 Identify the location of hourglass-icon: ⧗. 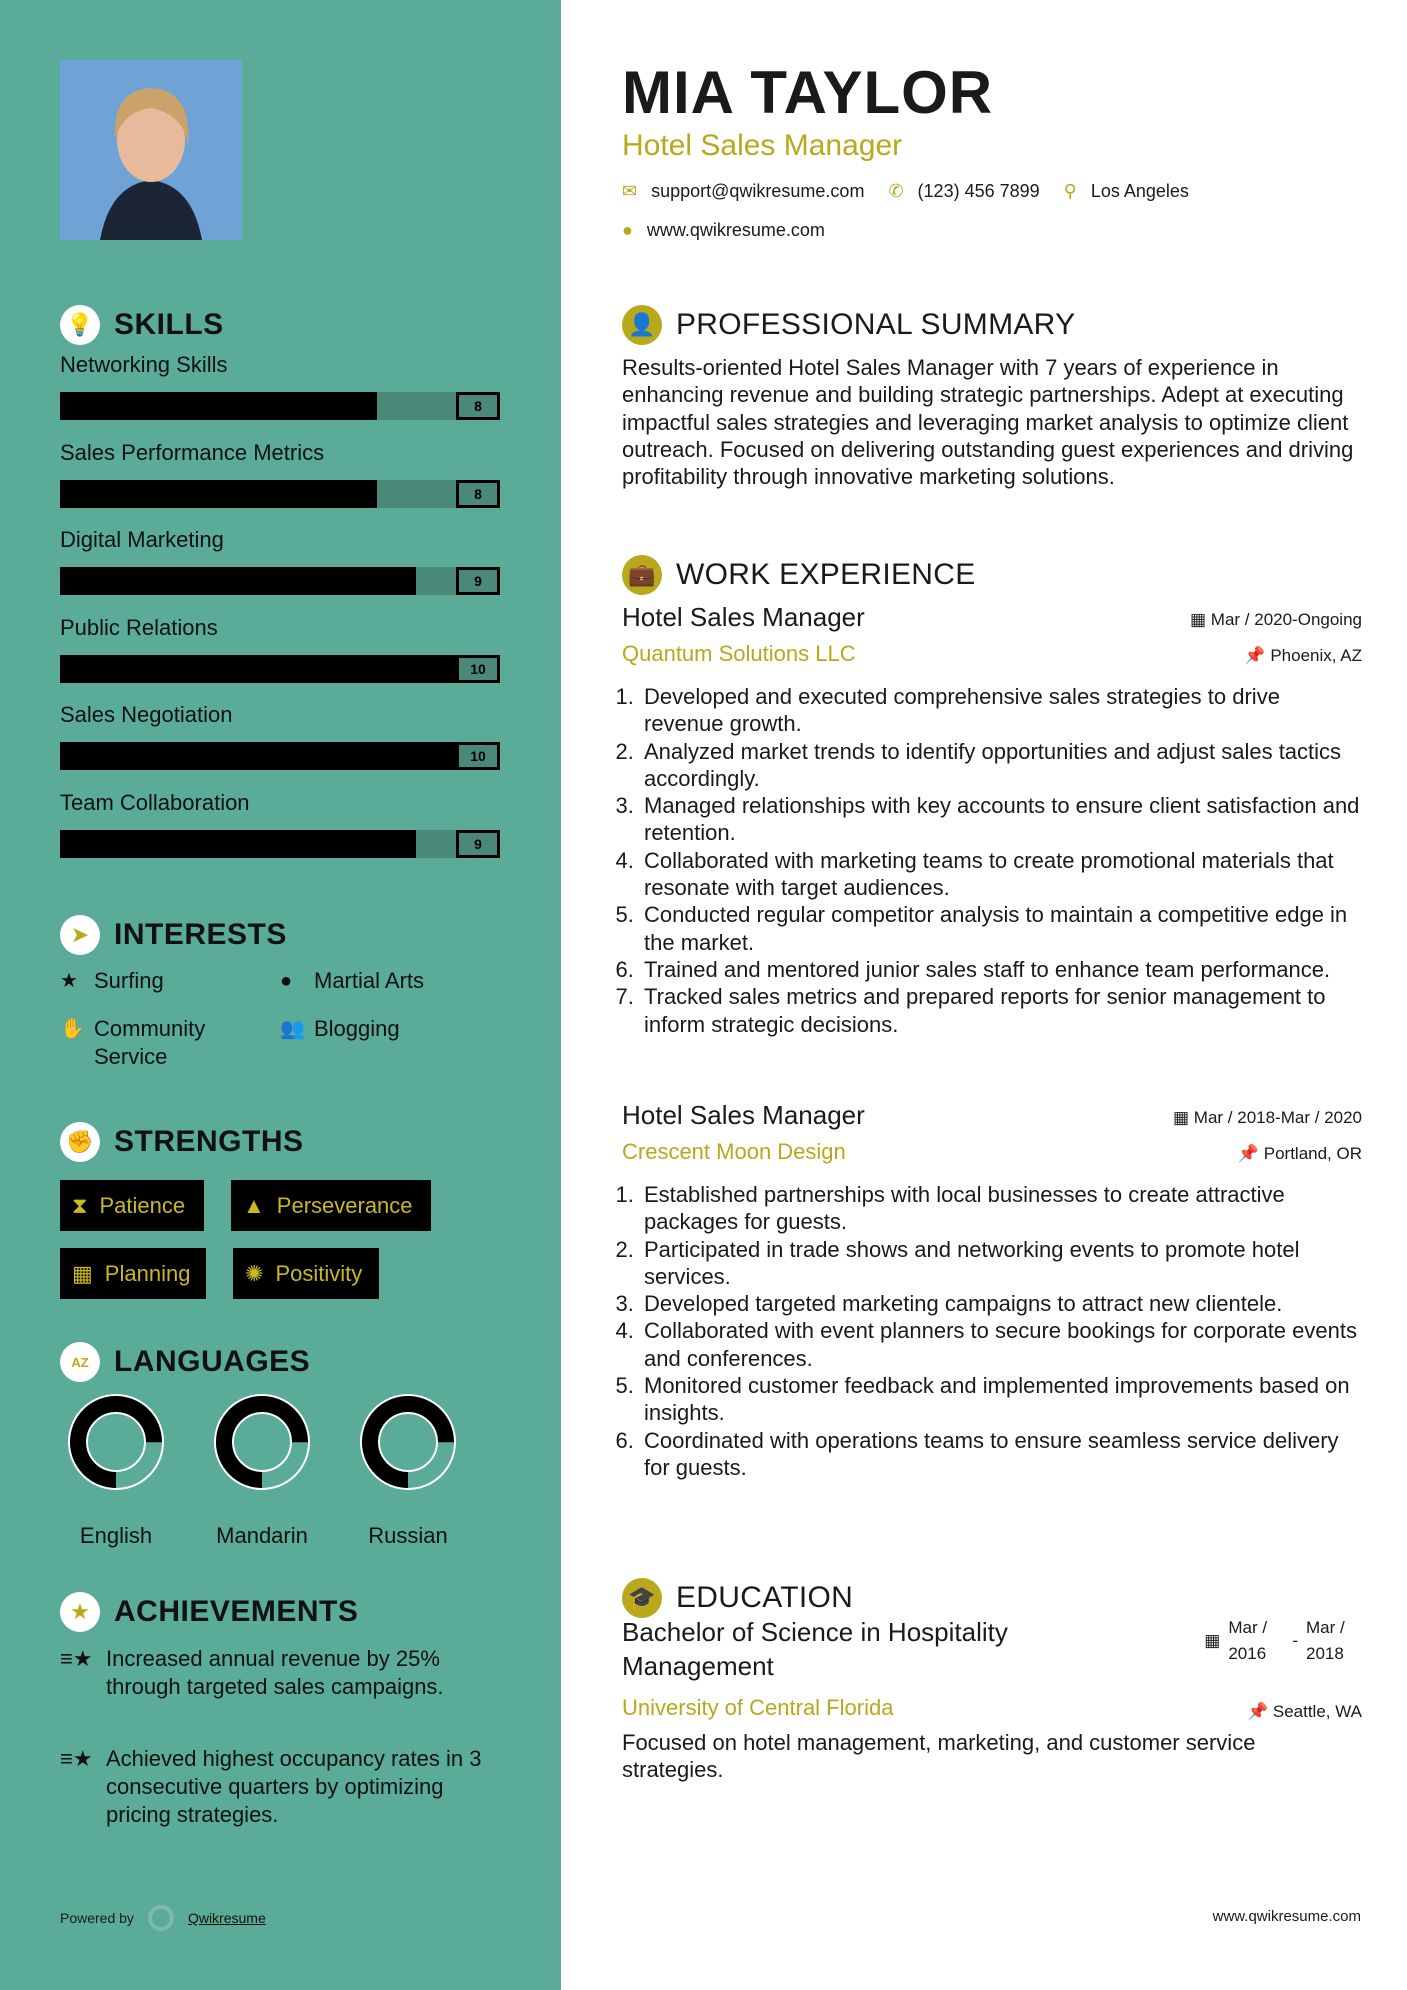
(80, 1205).